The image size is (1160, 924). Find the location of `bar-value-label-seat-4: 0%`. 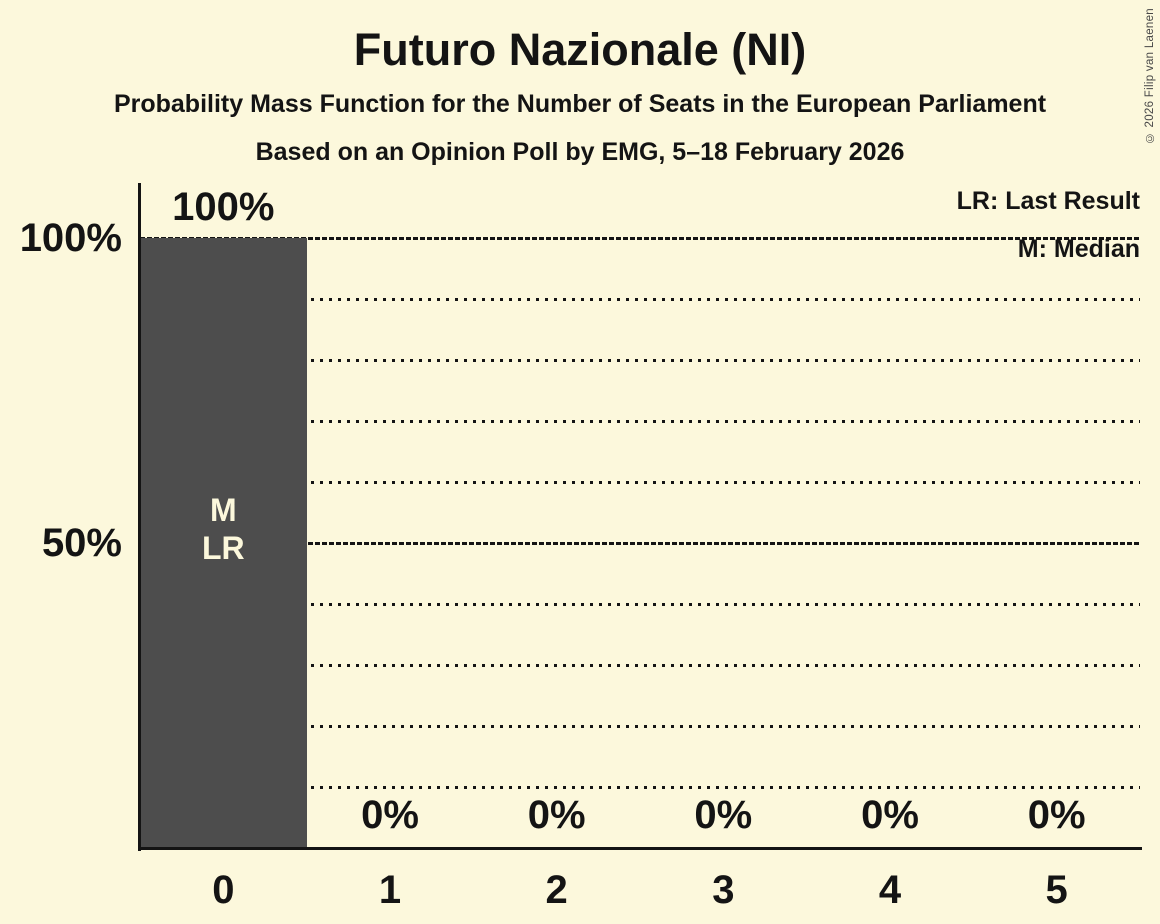

bar-value-label-seat-4: 0% is located at coordinates (890, 815).